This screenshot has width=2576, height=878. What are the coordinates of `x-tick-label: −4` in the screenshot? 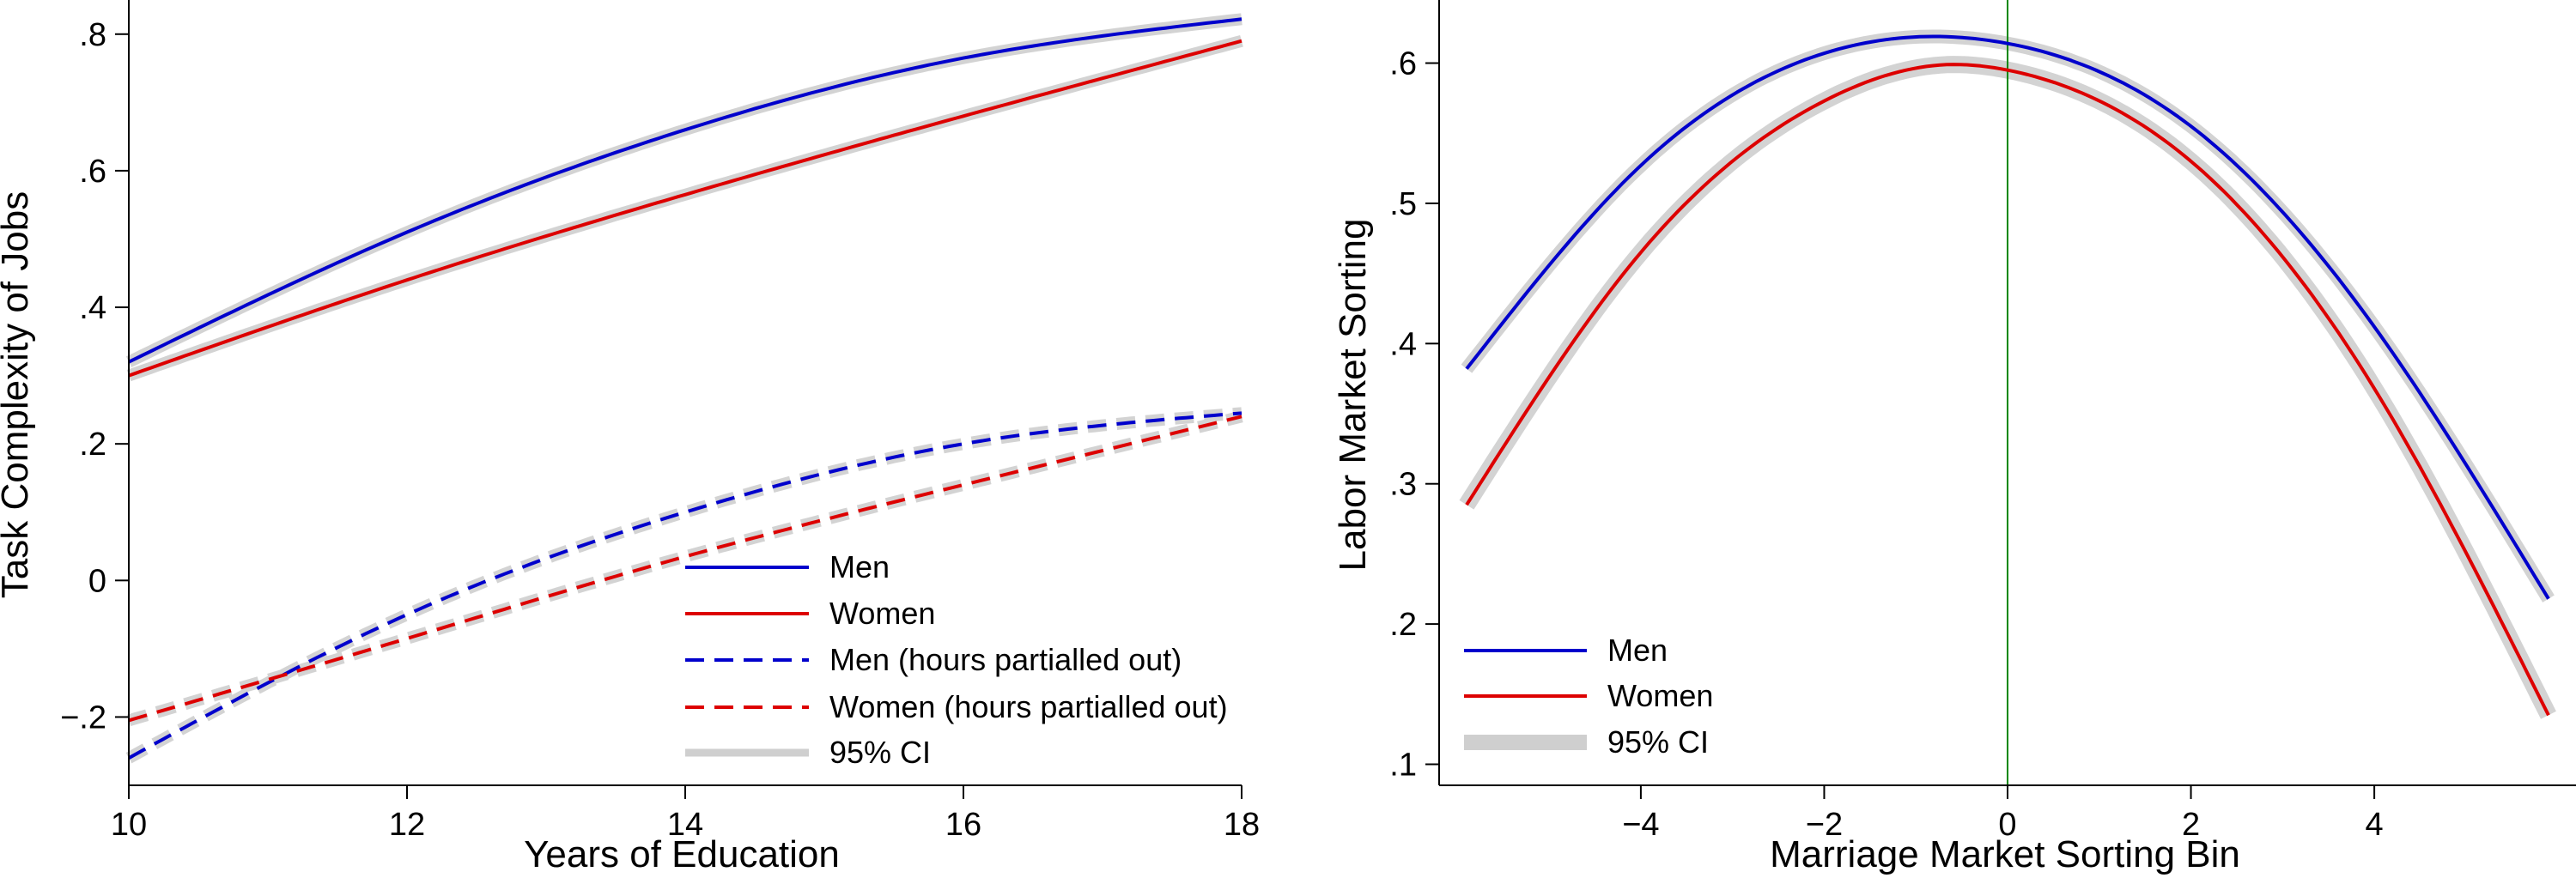 It's located at (1641, 825).